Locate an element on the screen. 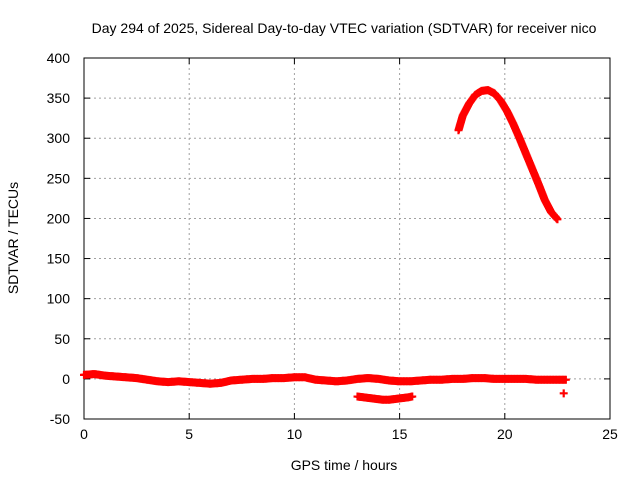 The width and height of the screenshot is (640, 480). x-axis-label: GPS time / hours is located at coordinates (344, 465).